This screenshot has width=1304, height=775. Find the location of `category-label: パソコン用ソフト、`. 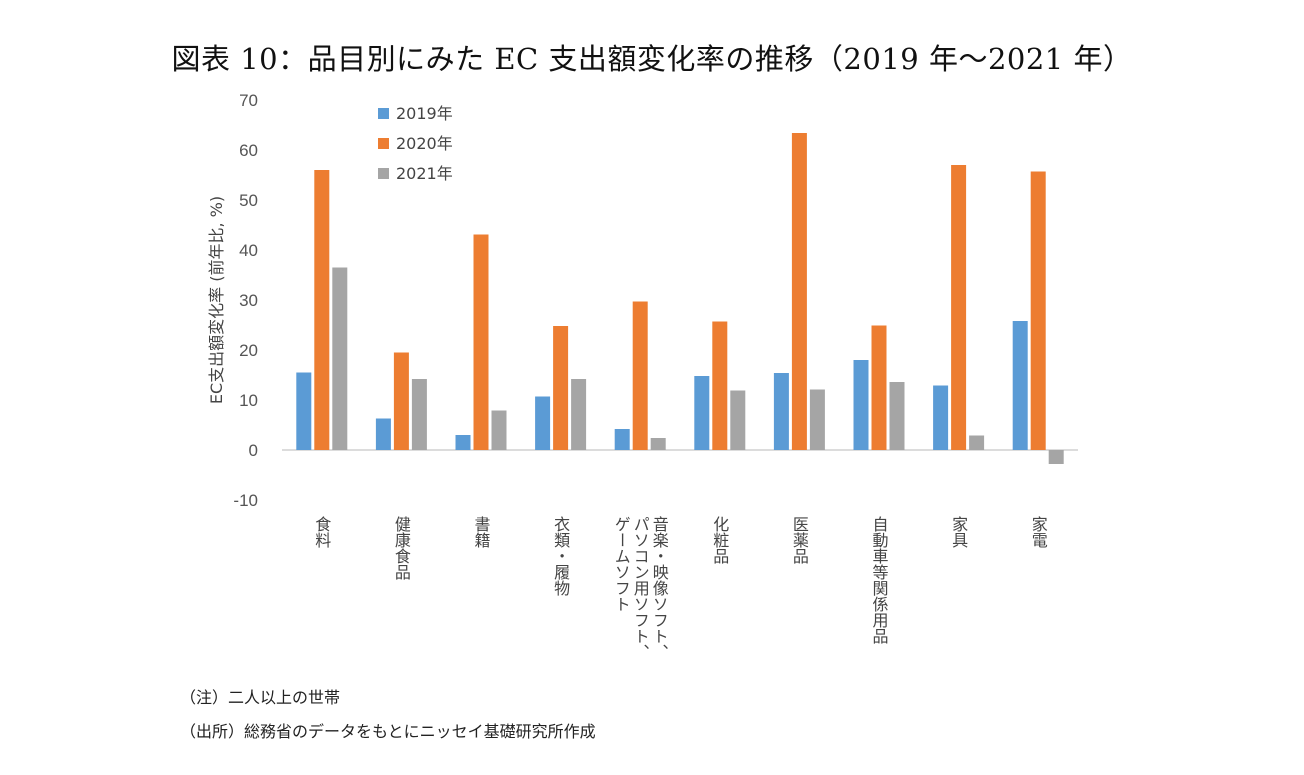

category-label: パソコン用ソフト、 is located at coordinates (640, 588).